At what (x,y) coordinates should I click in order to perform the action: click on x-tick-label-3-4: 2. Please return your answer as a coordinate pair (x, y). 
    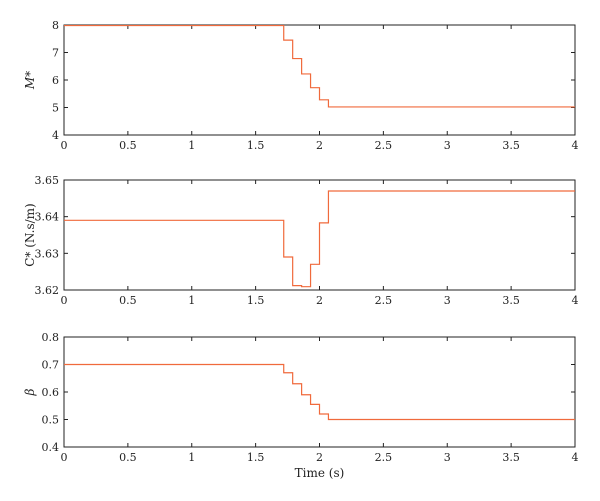
    Looking at the image, I should click on (319, 457).